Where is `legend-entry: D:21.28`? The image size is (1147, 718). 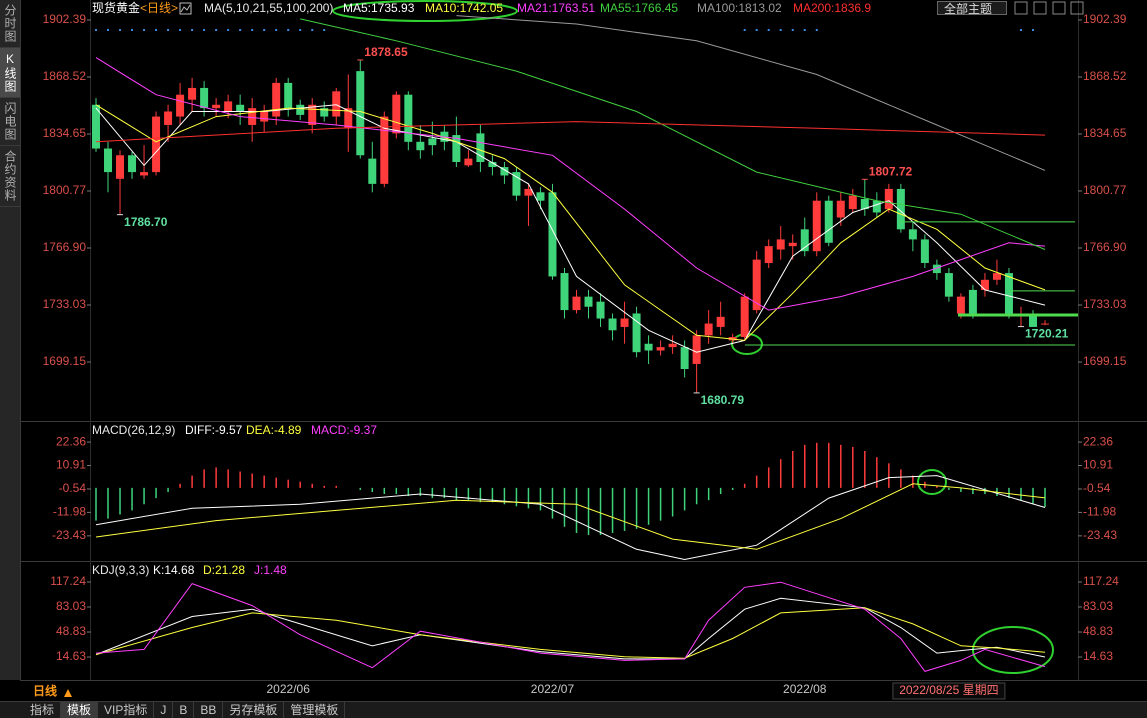
legend-entry: D:21.28 is located at coordinates (224, 570).